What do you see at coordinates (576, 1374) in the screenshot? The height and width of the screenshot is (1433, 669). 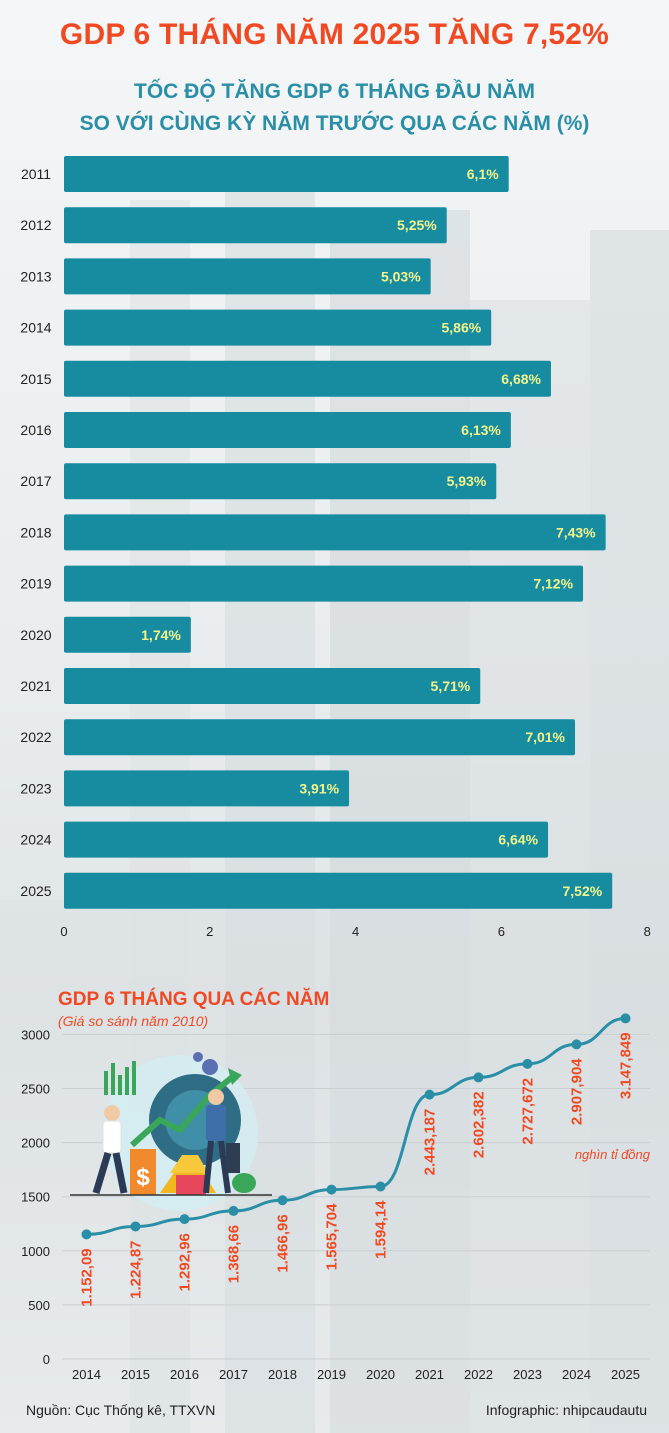 I see `x-tick-label: 2024` at bounding box center [576, 1374].